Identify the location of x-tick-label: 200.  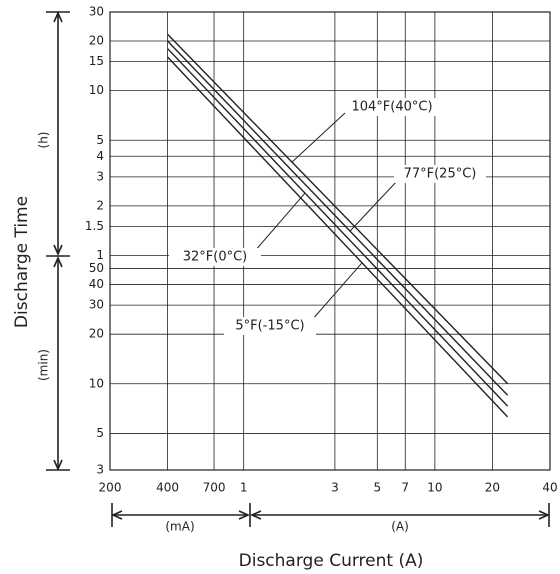
(110, 488).